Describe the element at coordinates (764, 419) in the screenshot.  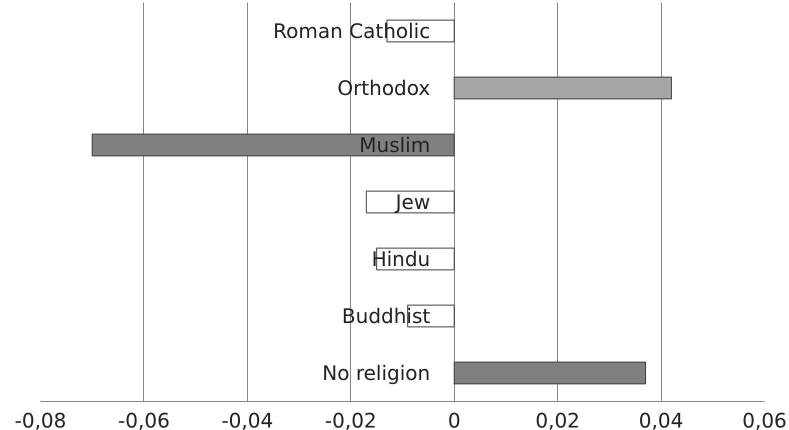
I see `x-tick-label: 0,06` at that location.